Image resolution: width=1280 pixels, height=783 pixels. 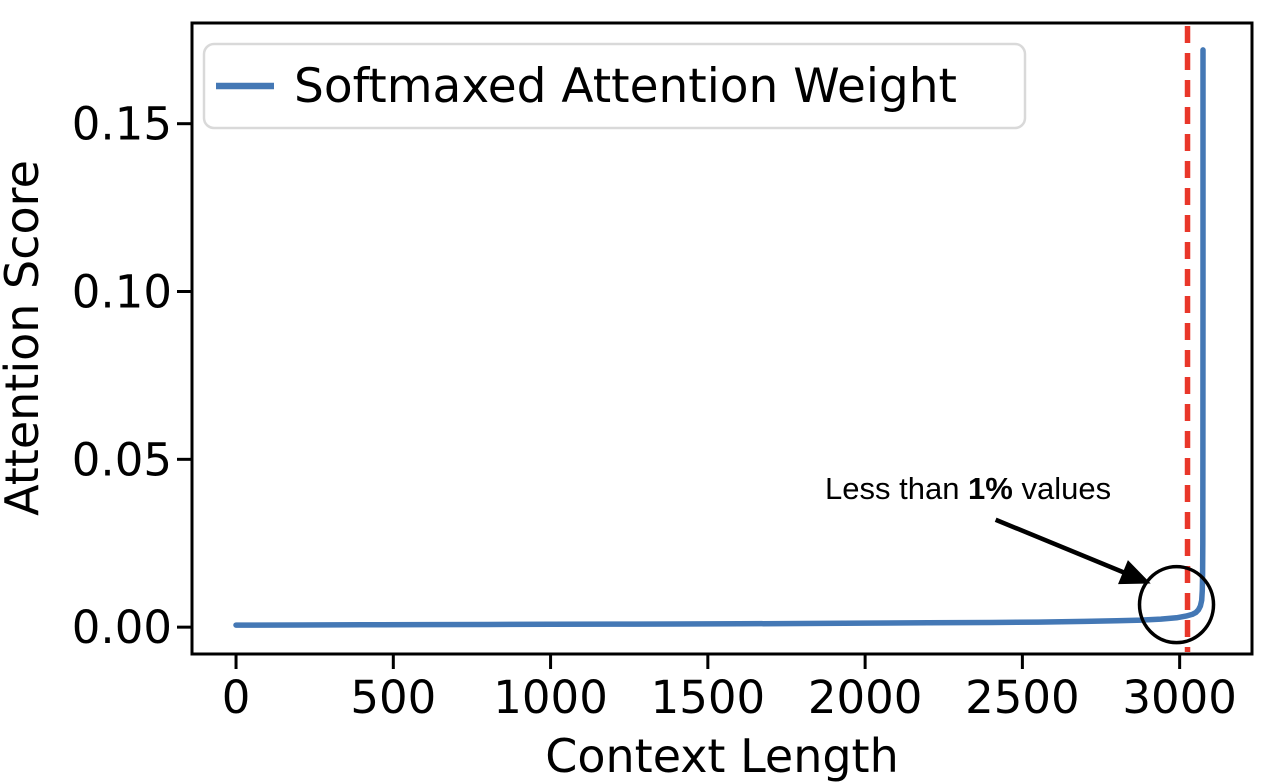 What do you see at coordinates (722, 756) in the screenshot?
I see `x-axis-label: Context Length` at bounding box center [722, 756].